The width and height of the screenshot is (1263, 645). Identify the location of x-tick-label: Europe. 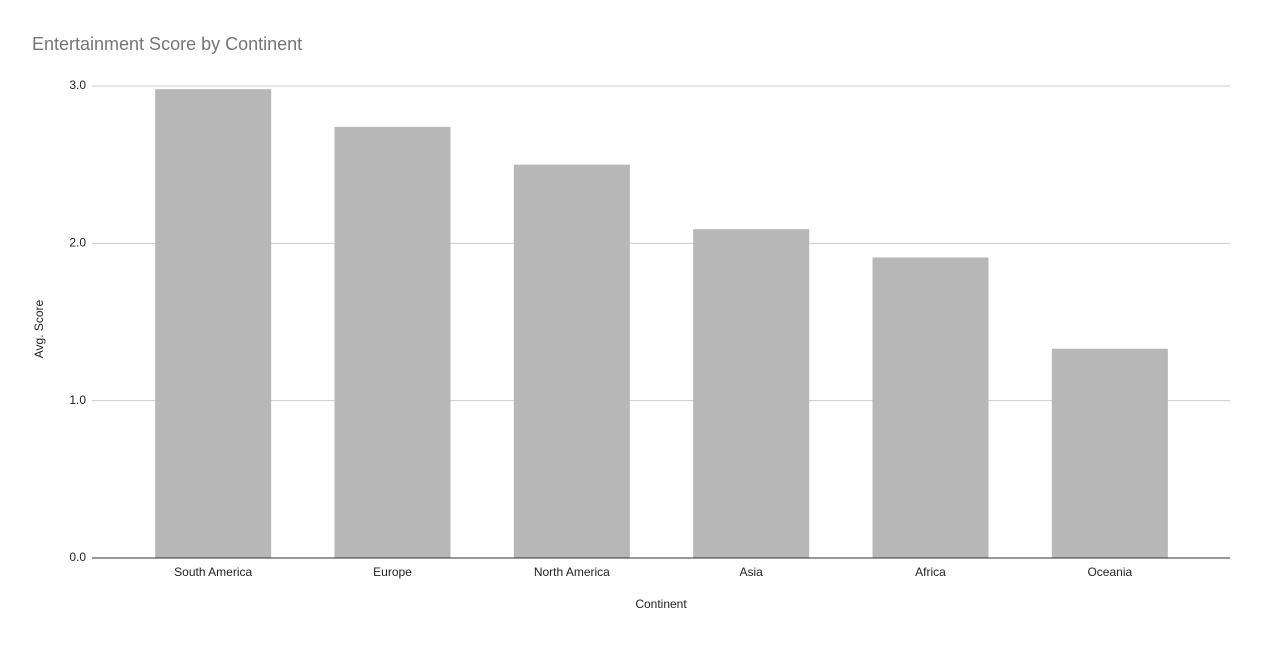
(392, 572).